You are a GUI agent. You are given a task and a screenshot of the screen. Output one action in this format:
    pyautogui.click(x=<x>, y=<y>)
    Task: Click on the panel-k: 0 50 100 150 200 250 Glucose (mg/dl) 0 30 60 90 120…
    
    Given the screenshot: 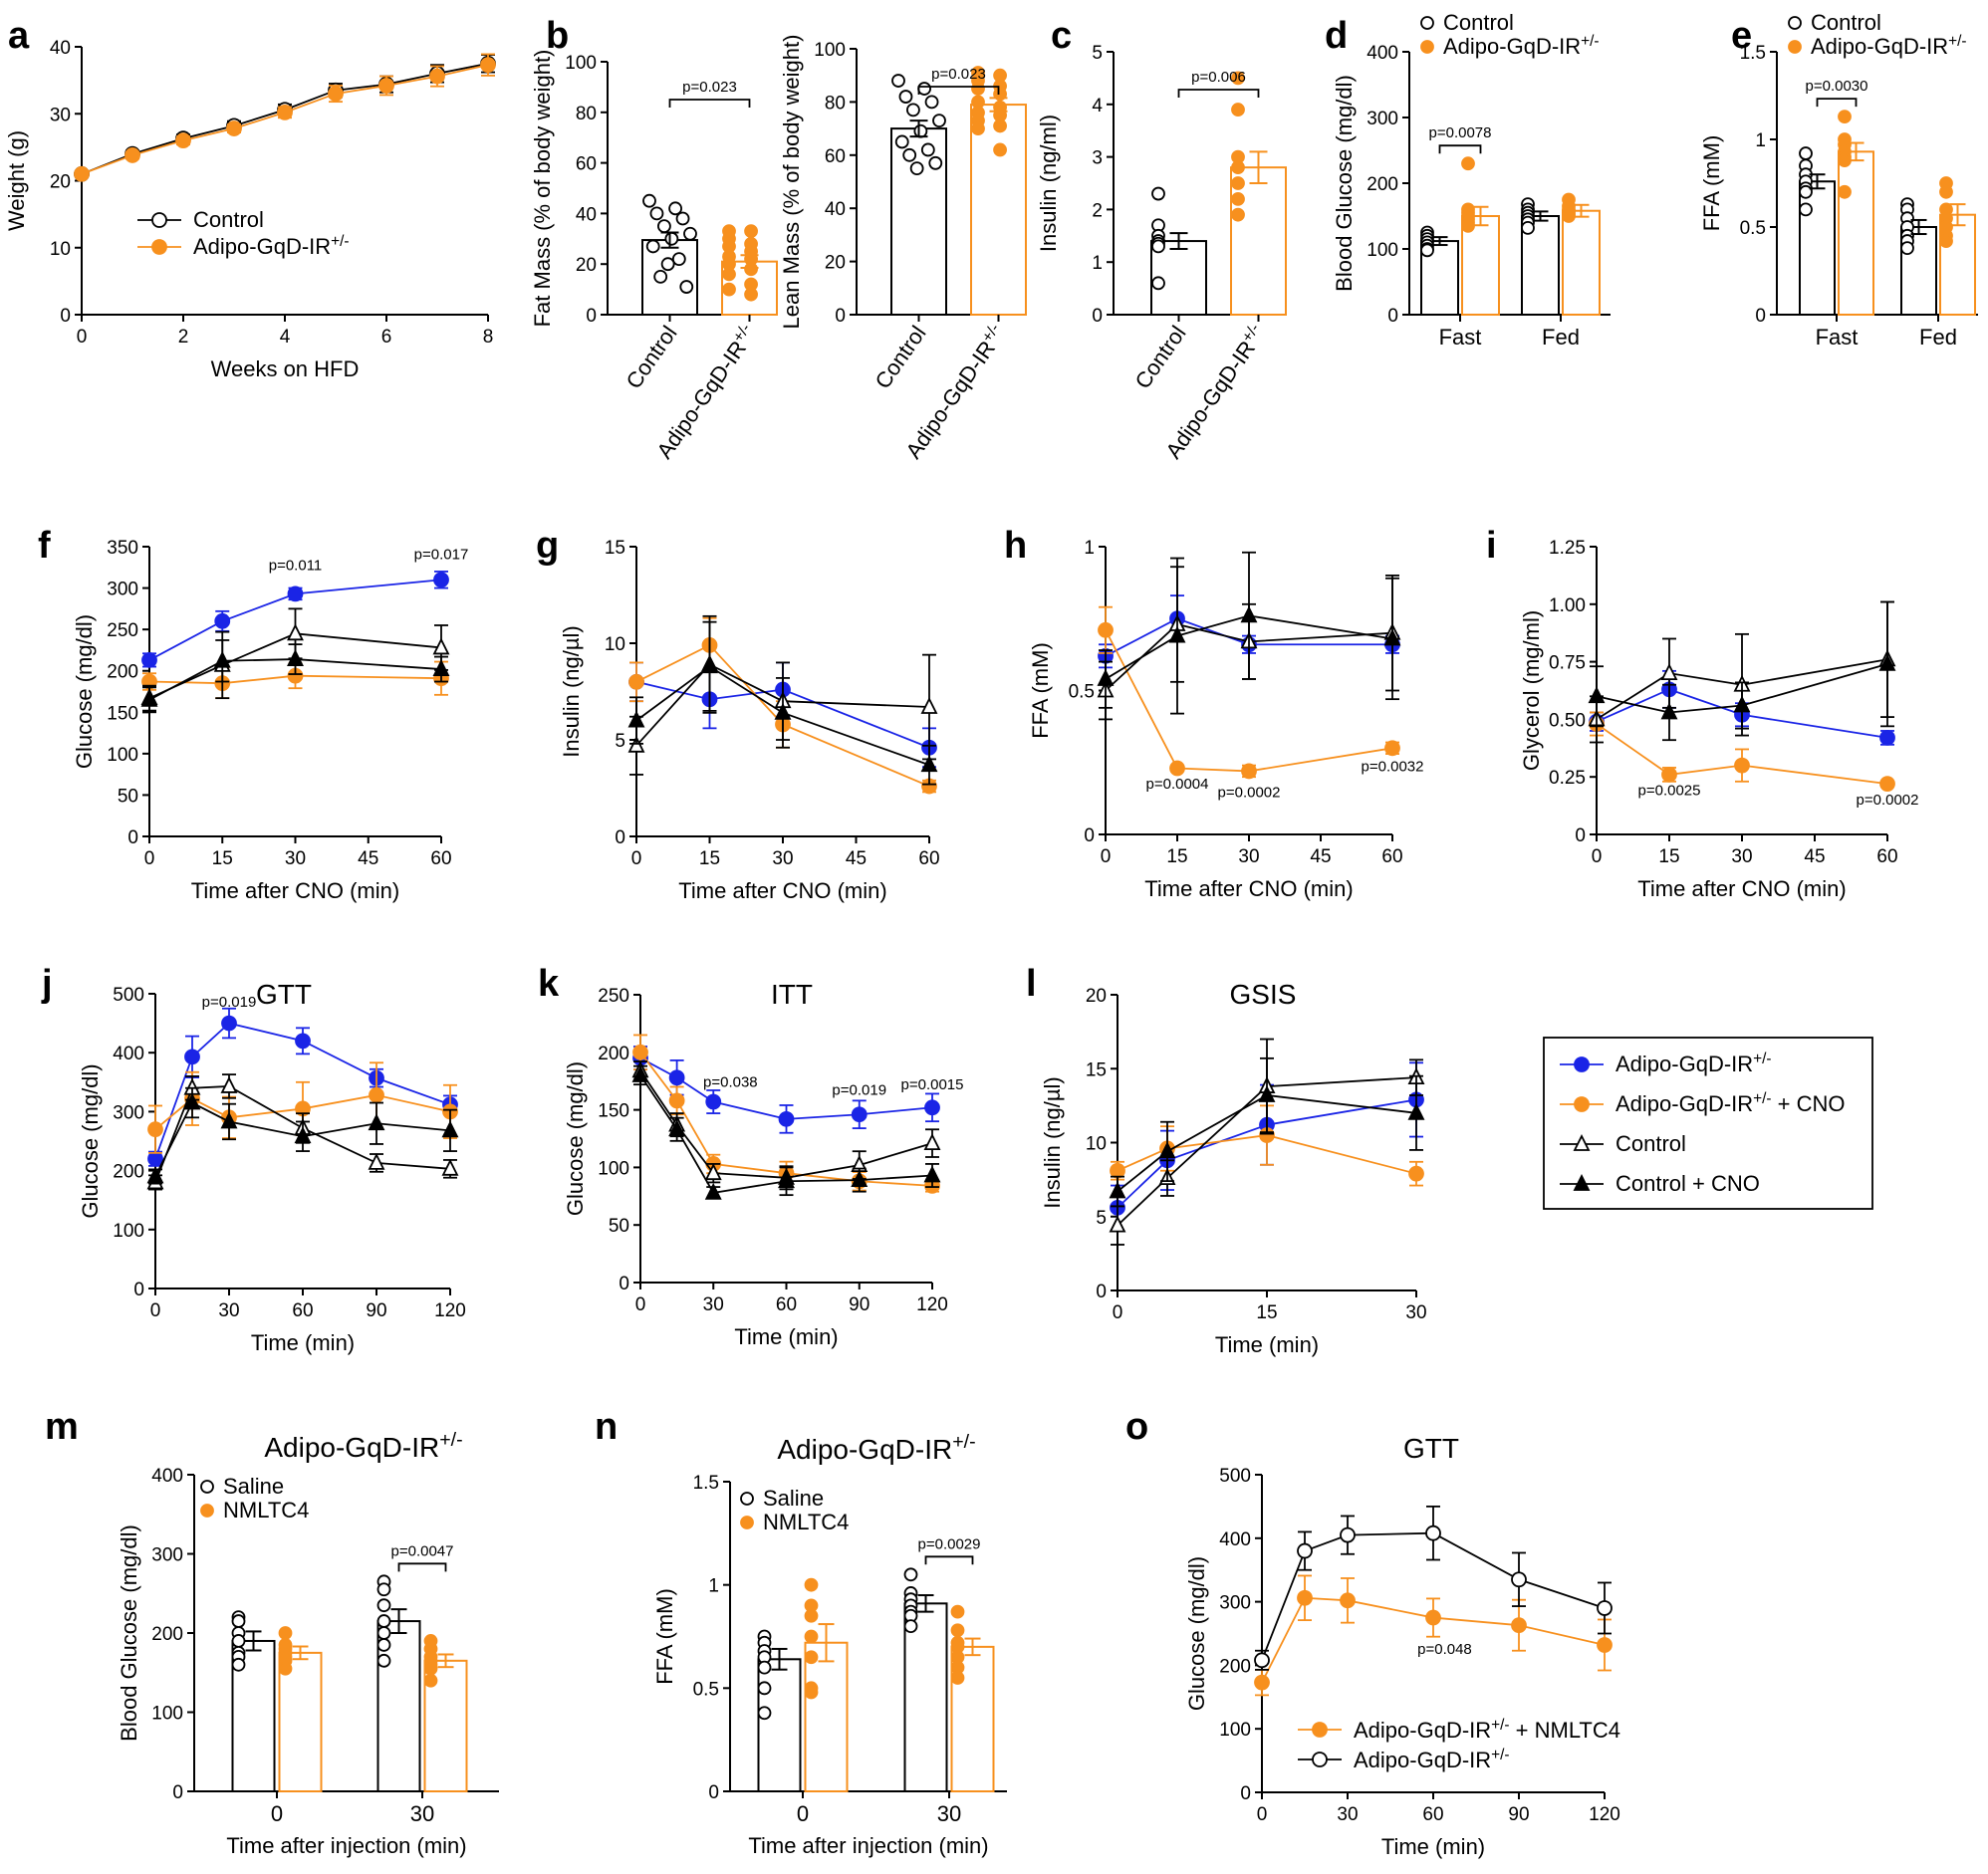 What is the action you would take?
    pyautogui.click(x=763, y=1167)
    